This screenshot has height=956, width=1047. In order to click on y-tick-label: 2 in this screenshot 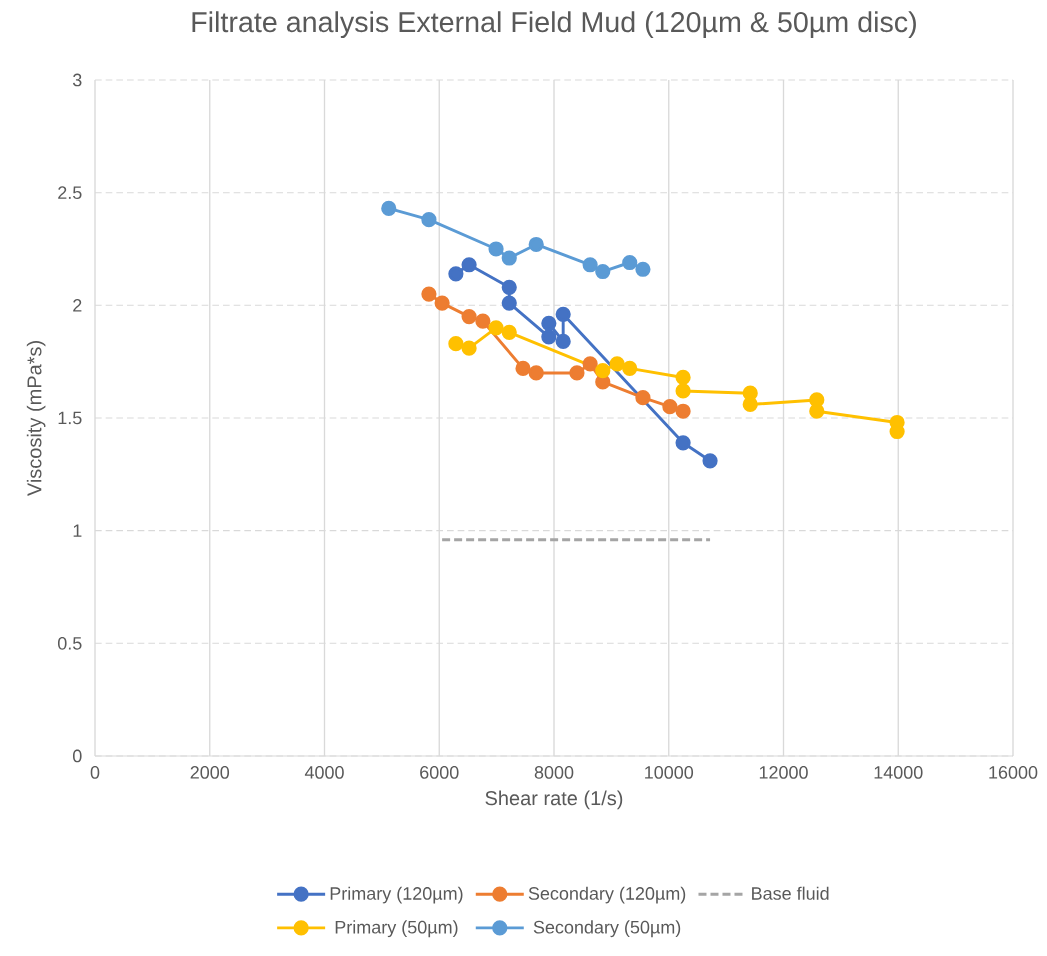, I will do `click(77, 305)`.